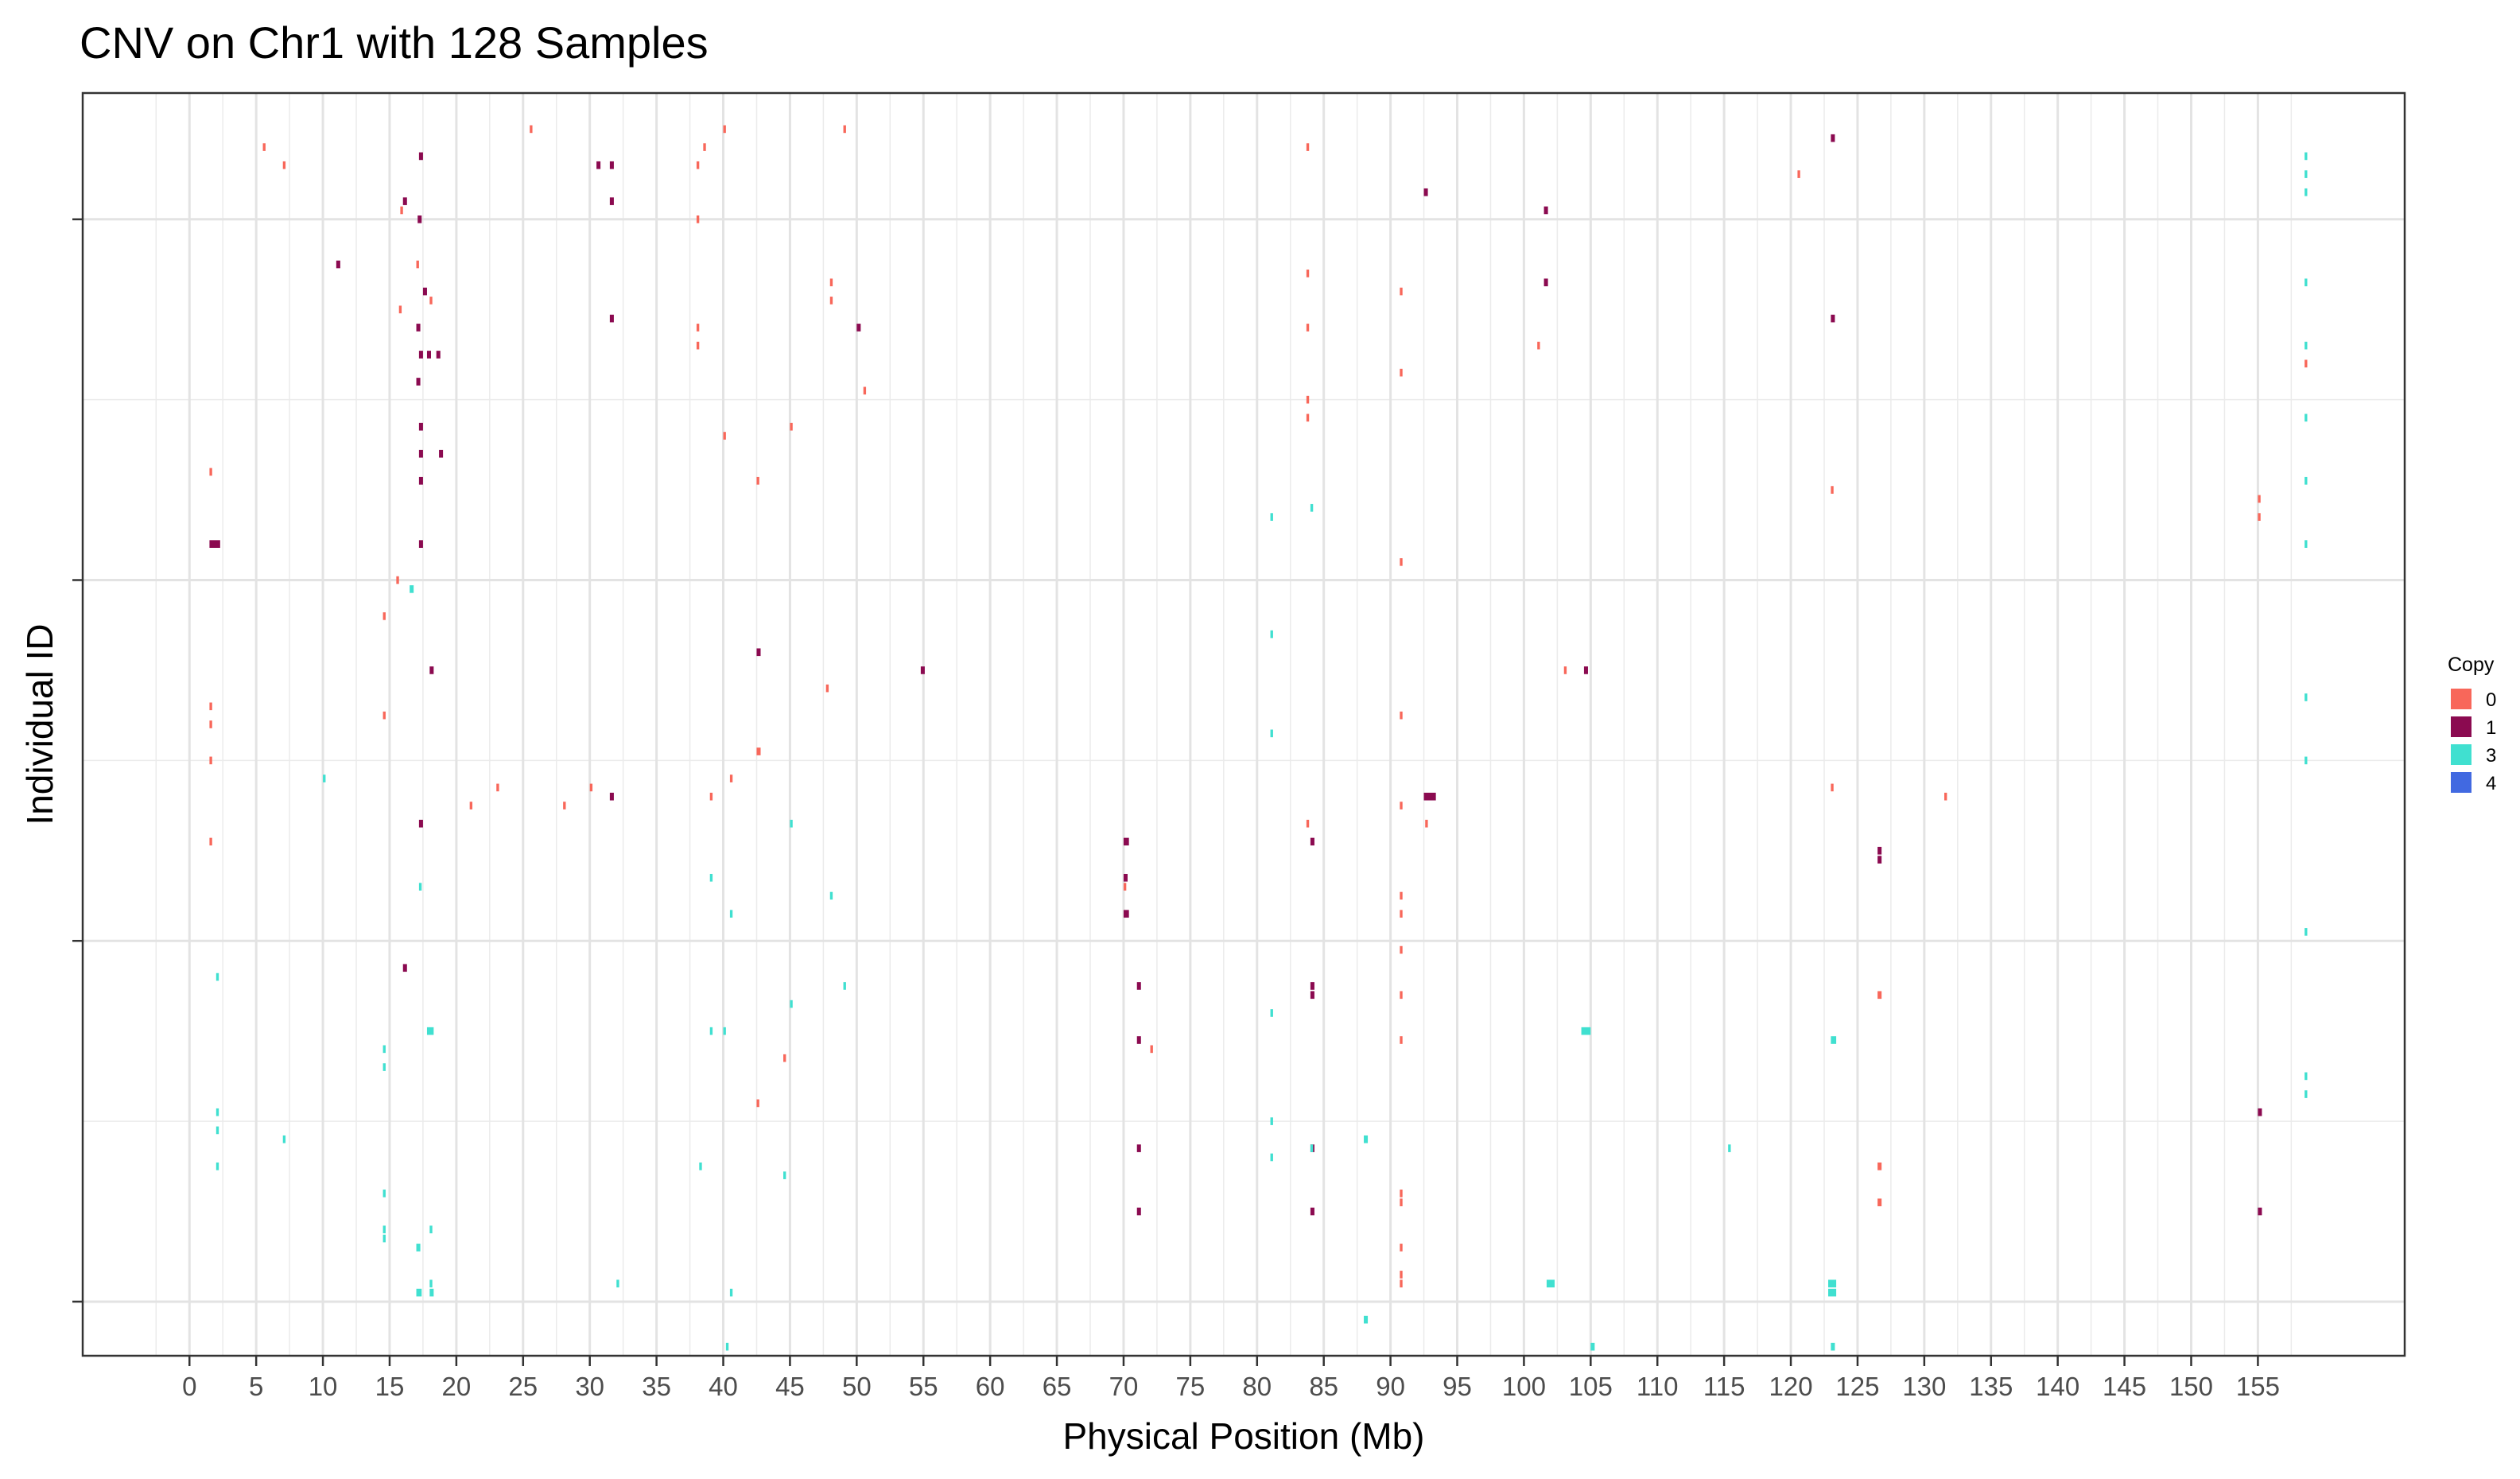 Image resolution: width=2520 pixels, height=1479 pixels. Describe the element at coordinates (2491, 728) in the screenshot. I see `legend-label: 1` at that location.